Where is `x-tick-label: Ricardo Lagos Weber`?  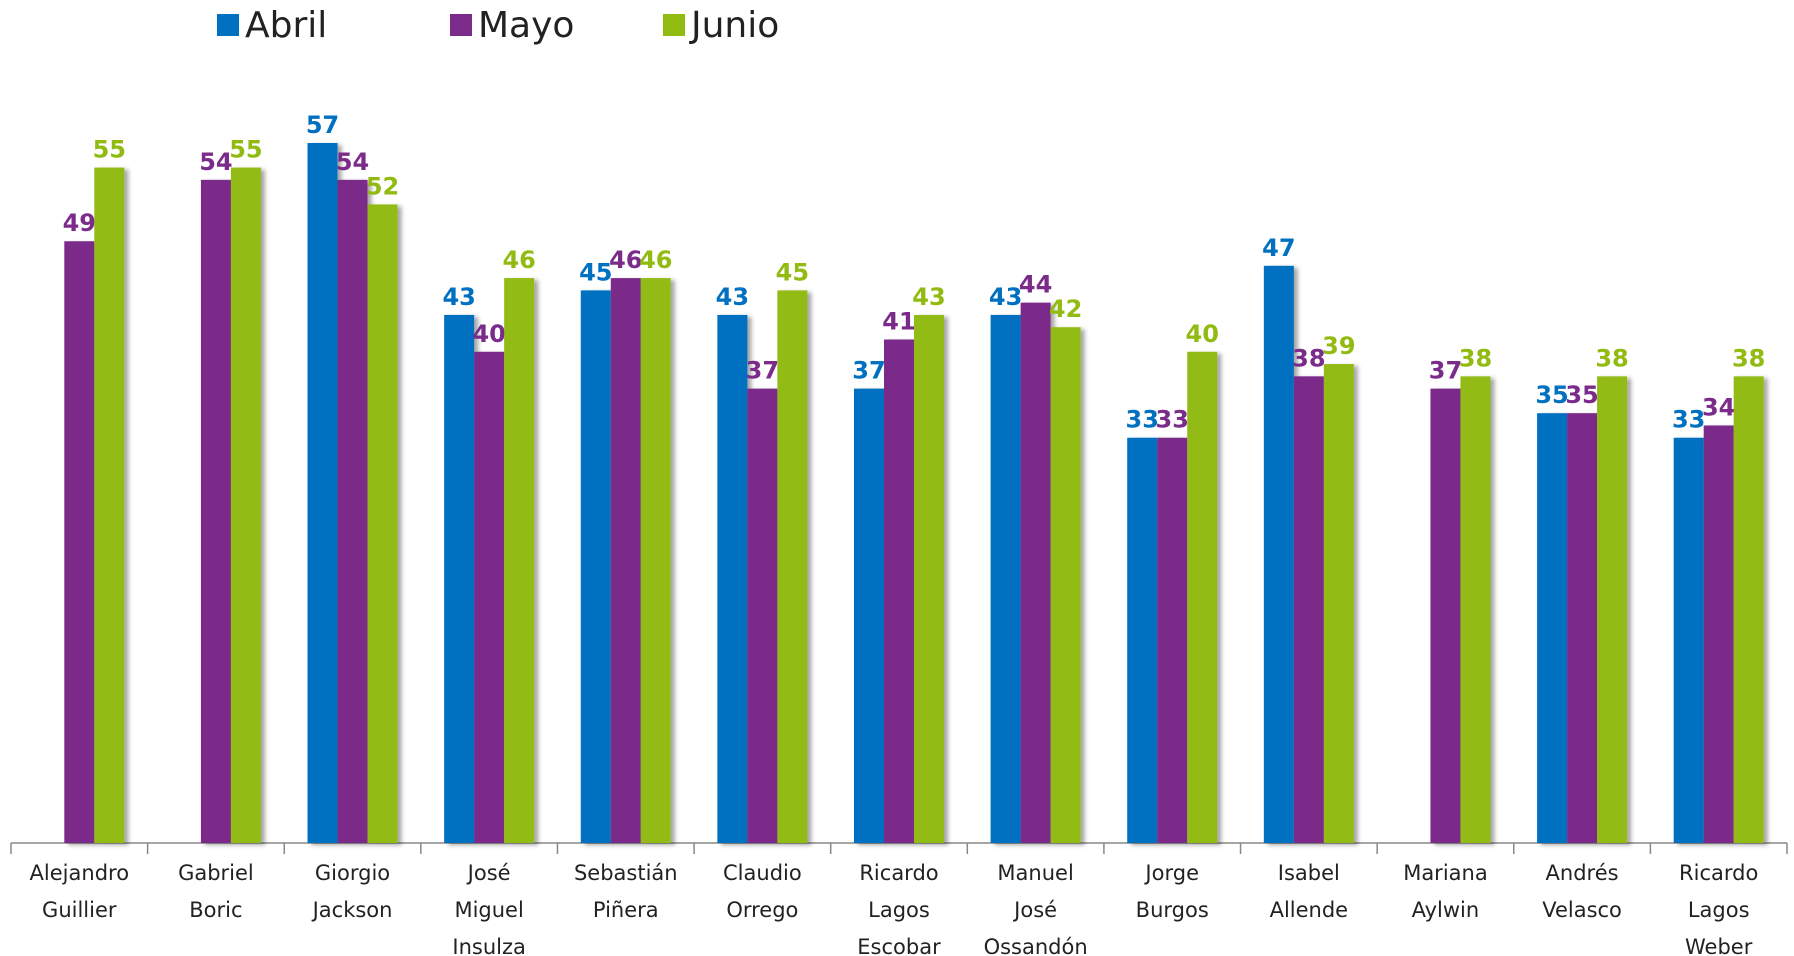 x-tick-label: Ricardo Lagos Weber is located at coordinates (1719, 908).